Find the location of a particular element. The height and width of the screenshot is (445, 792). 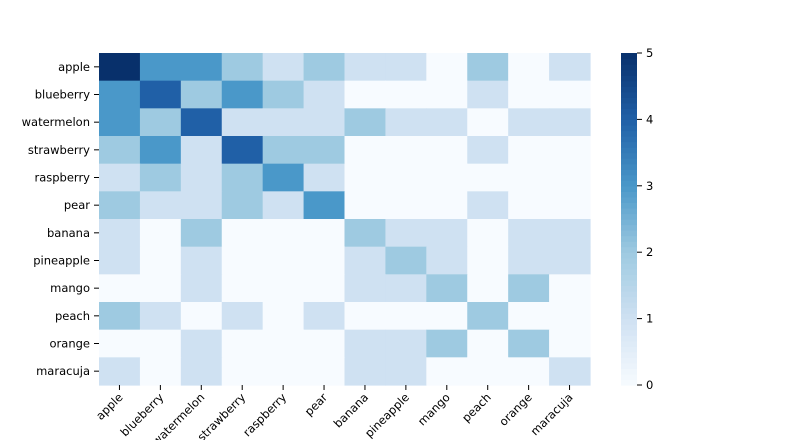

colorbar-tick-label: 4 is located at coordinates (649, 119).